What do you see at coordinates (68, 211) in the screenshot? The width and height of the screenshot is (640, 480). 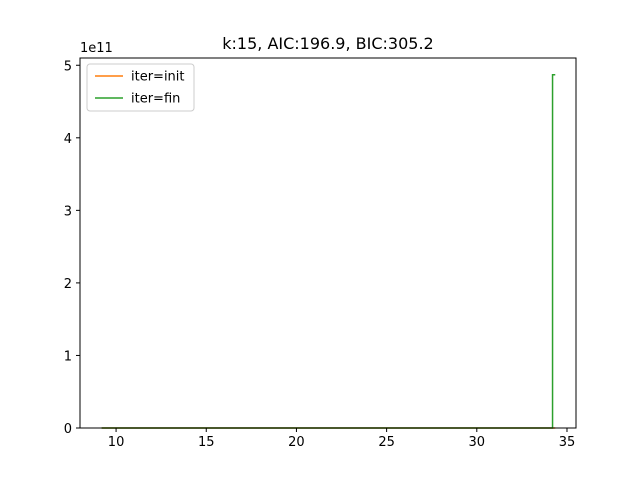 I see `y-tick-label: 3` at bounding box center [68, 211].